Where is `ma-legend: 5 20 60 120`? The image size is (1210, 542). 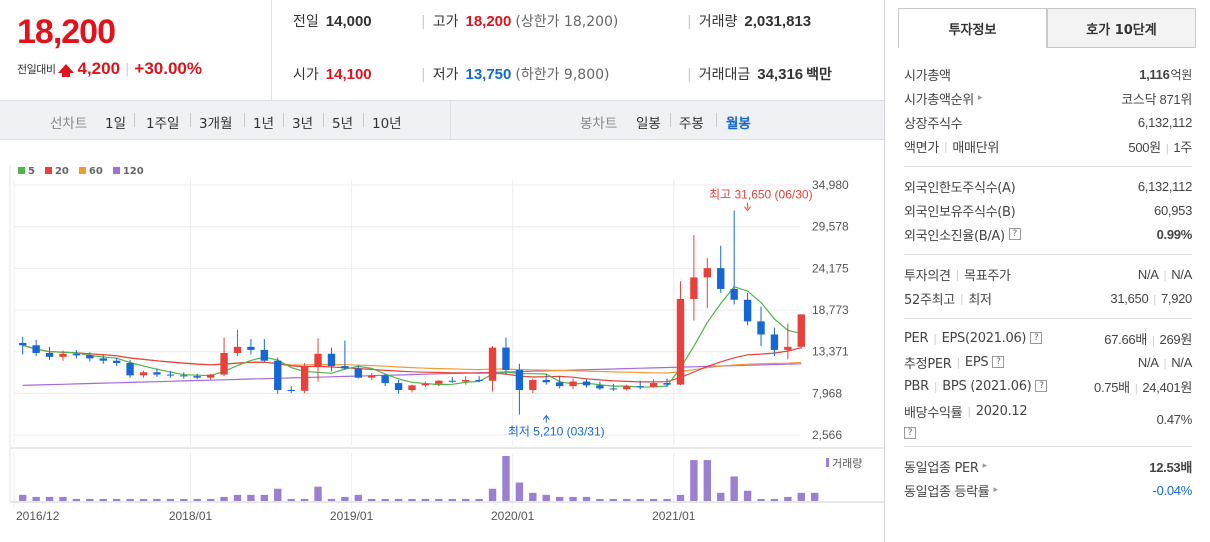
ma-legend: 5 20 60 120 is located at coordinates (81, 171).